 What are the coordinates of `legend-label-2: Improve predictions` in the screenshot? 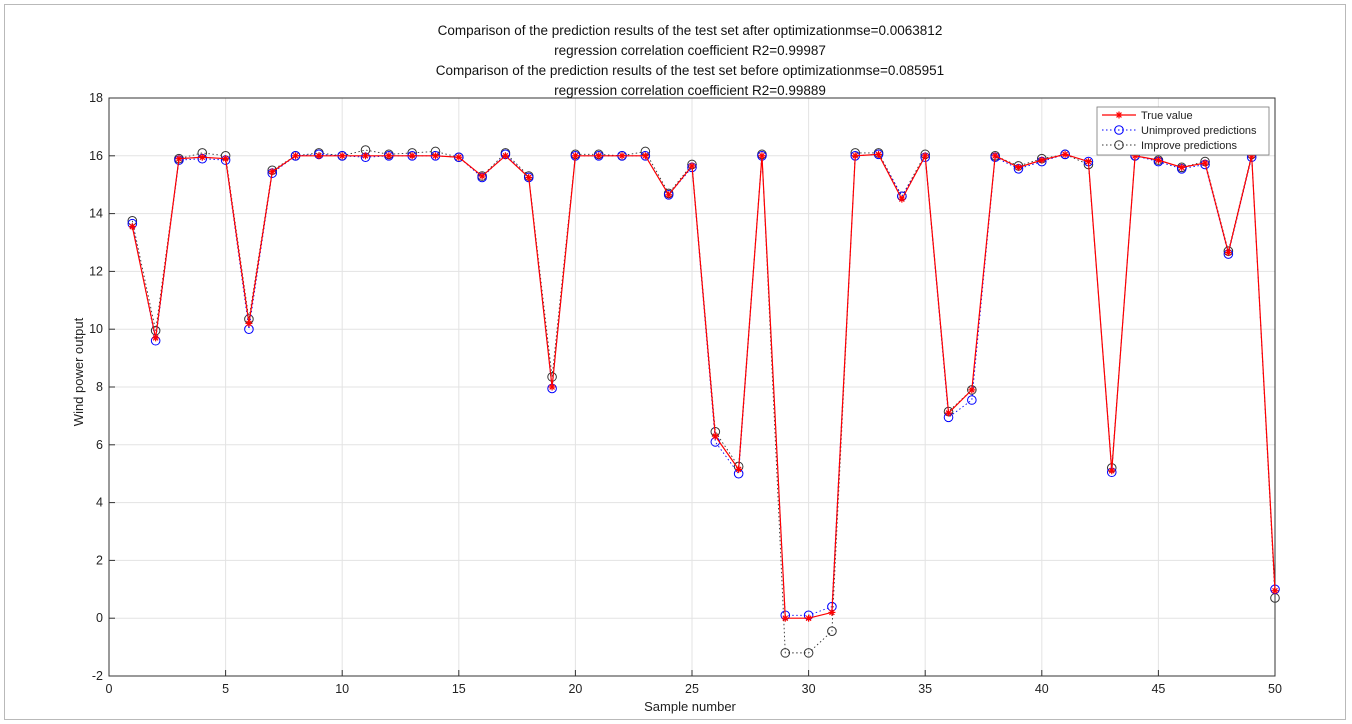 It's located at (1189, 146).